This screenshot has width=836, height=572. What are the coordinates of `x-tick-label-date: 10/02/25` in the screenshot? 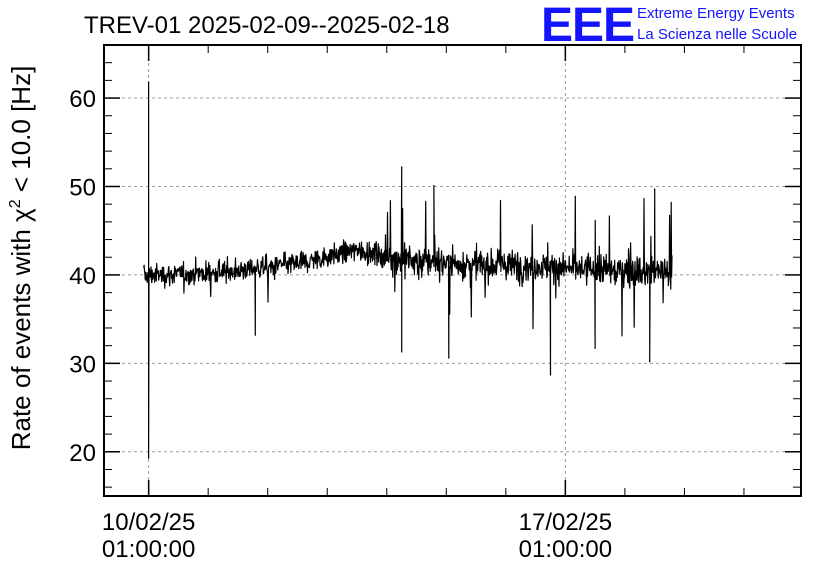 It's located at (148, 522).